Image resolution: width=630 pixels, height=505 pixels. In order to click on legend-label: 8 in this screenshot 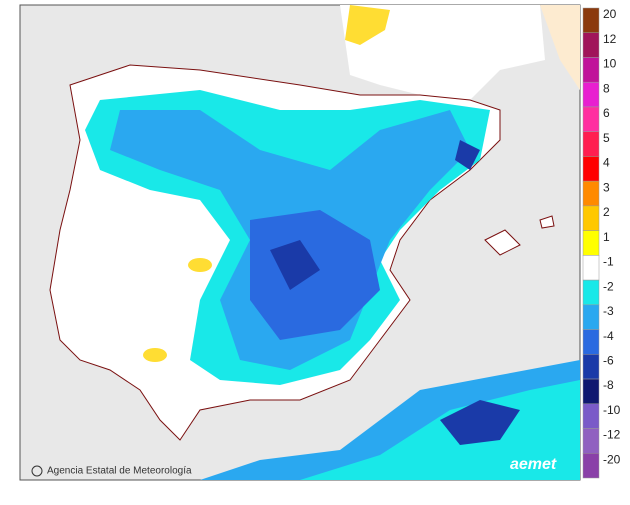, I will do `click(606, 88)`.